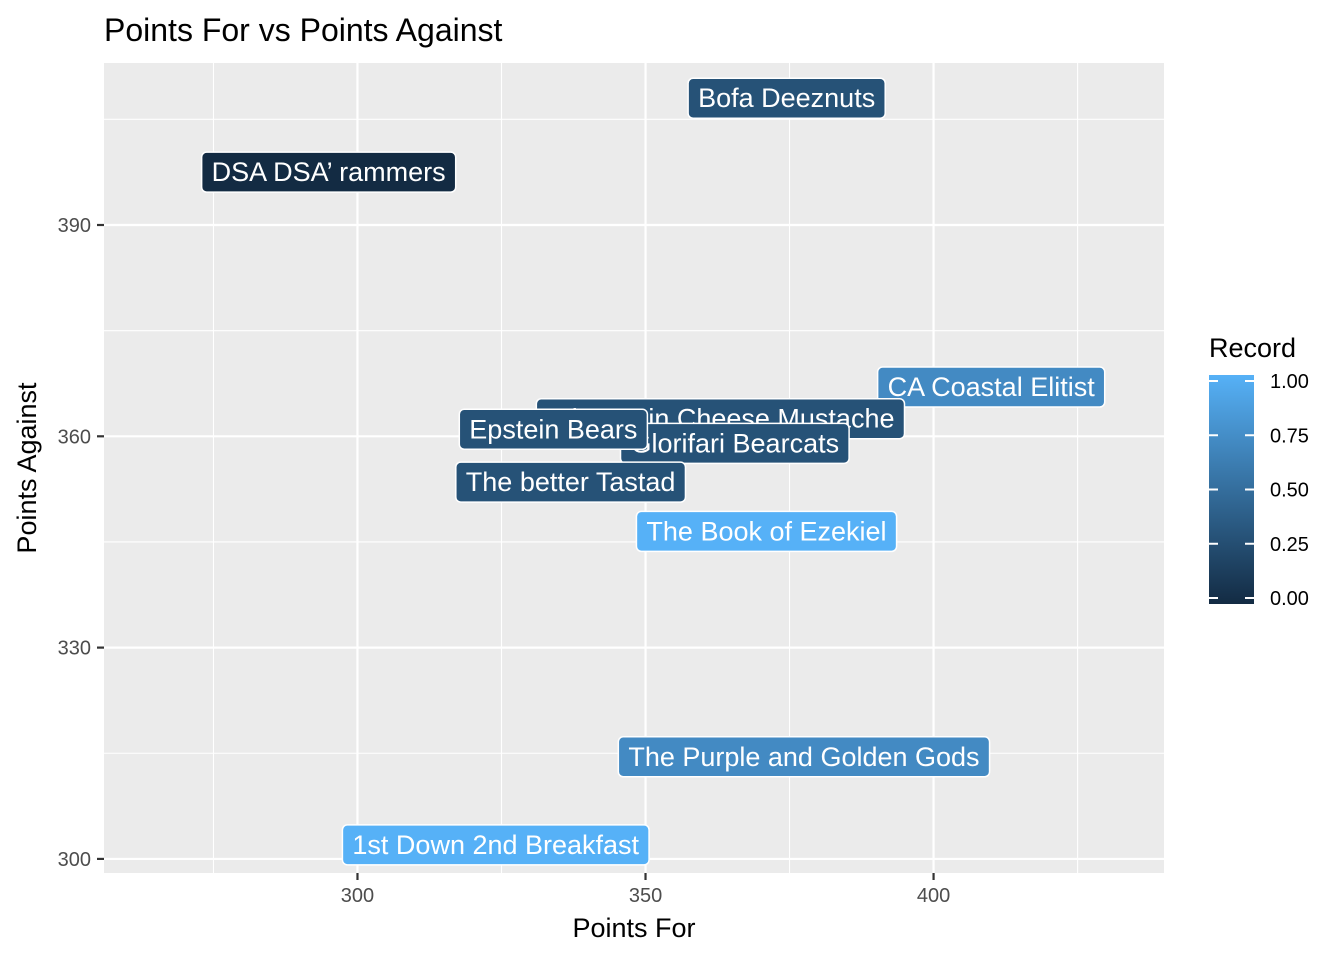 The width and height of the screenshot is (1344, 960). I want to click on team-label: The Purple and Golden Gods, so click(804, 757).